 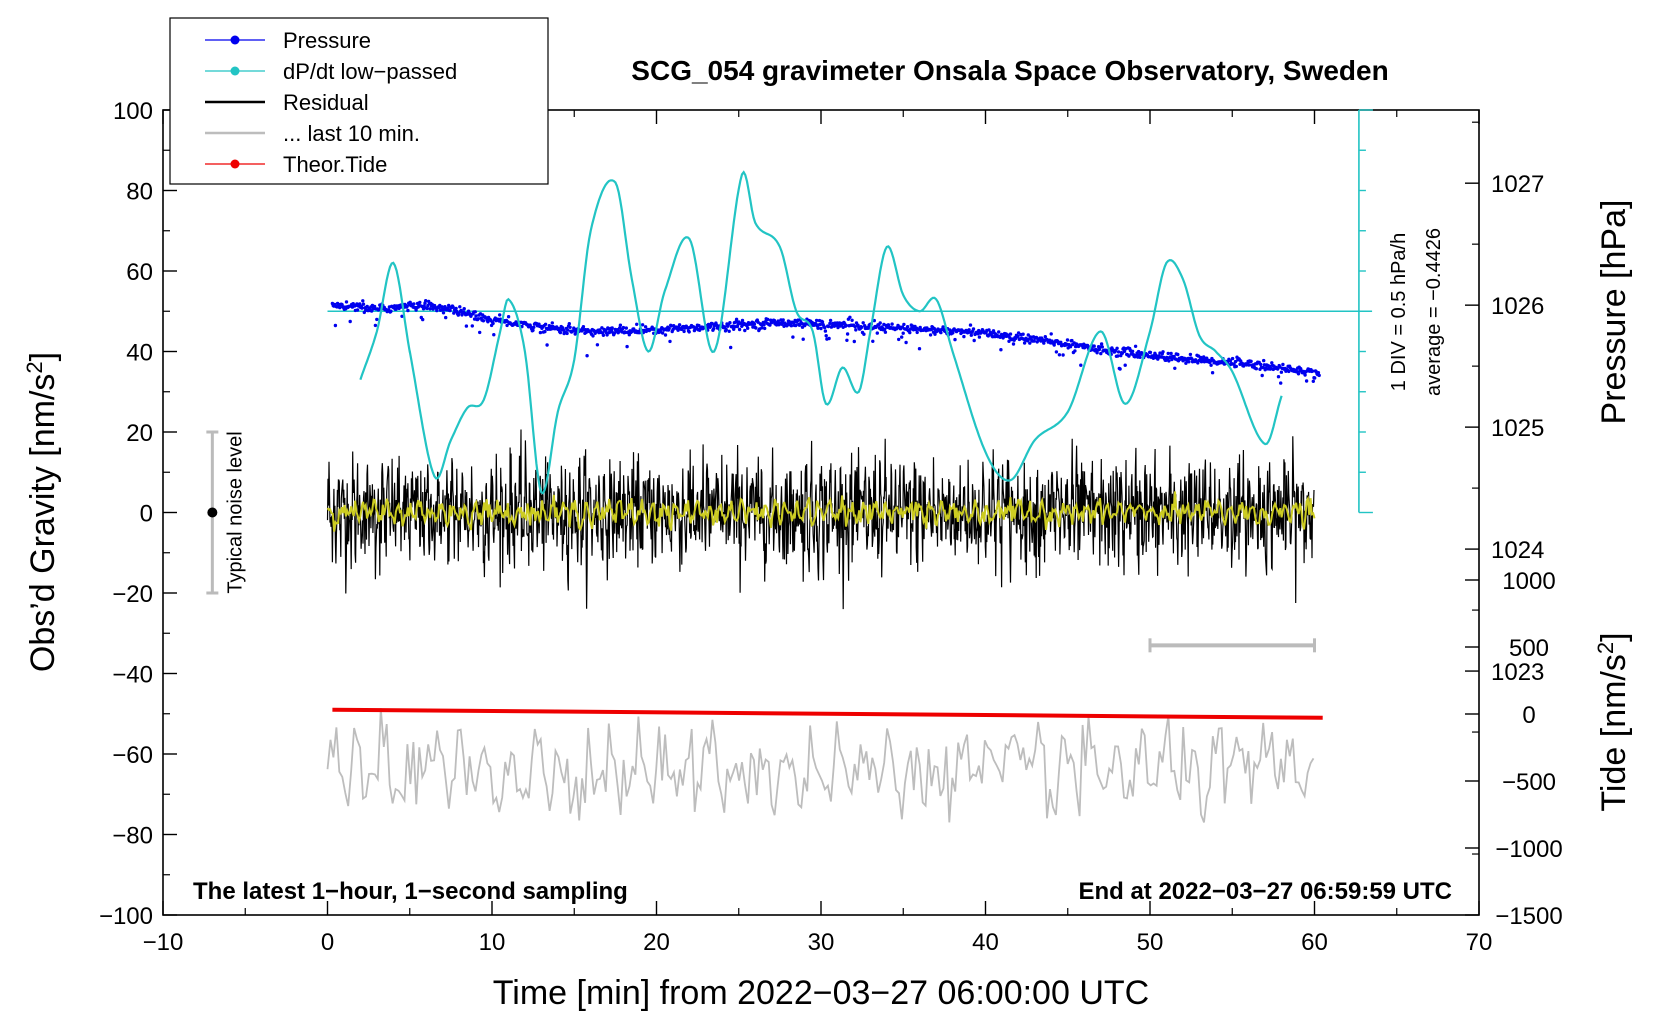 What do you see at coordinates (327, 40) in the screenshot?
I see `legend-label: Pressure` at bounding box center [327, 40].